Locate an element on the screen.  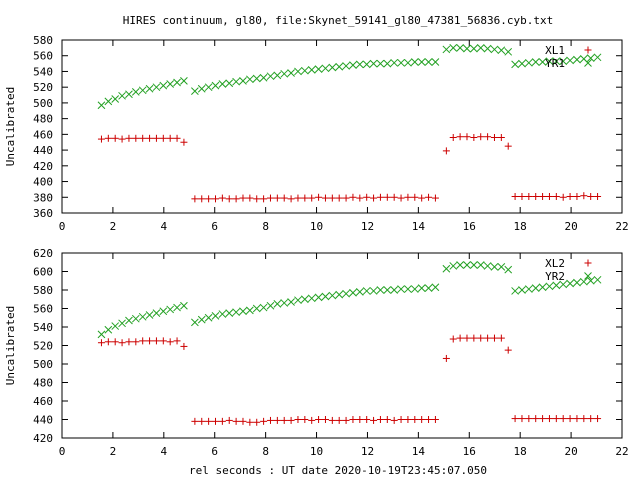
y-tick-label: 500 is located at coordinates (43, 103).